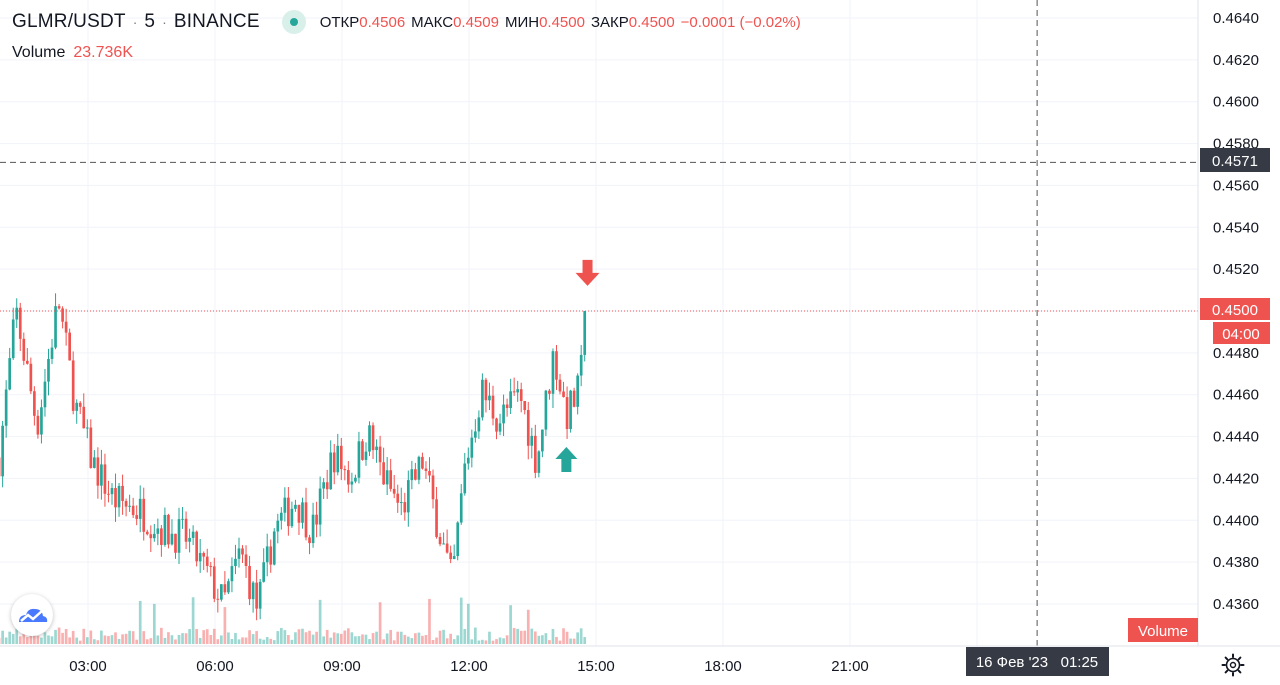  Describe the element at coordinates (39, 52) in the screenshot. I see `volume-legend-label: Volume` at that location.